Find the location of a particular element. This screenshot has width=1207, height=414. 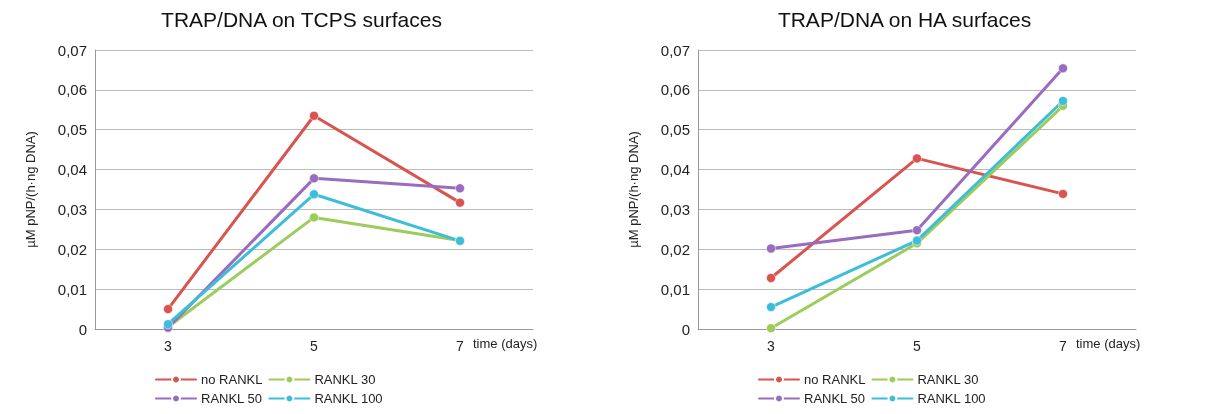

chart-title: TRAP/DNA on HA surfaces is located at coordinates (904, 19).